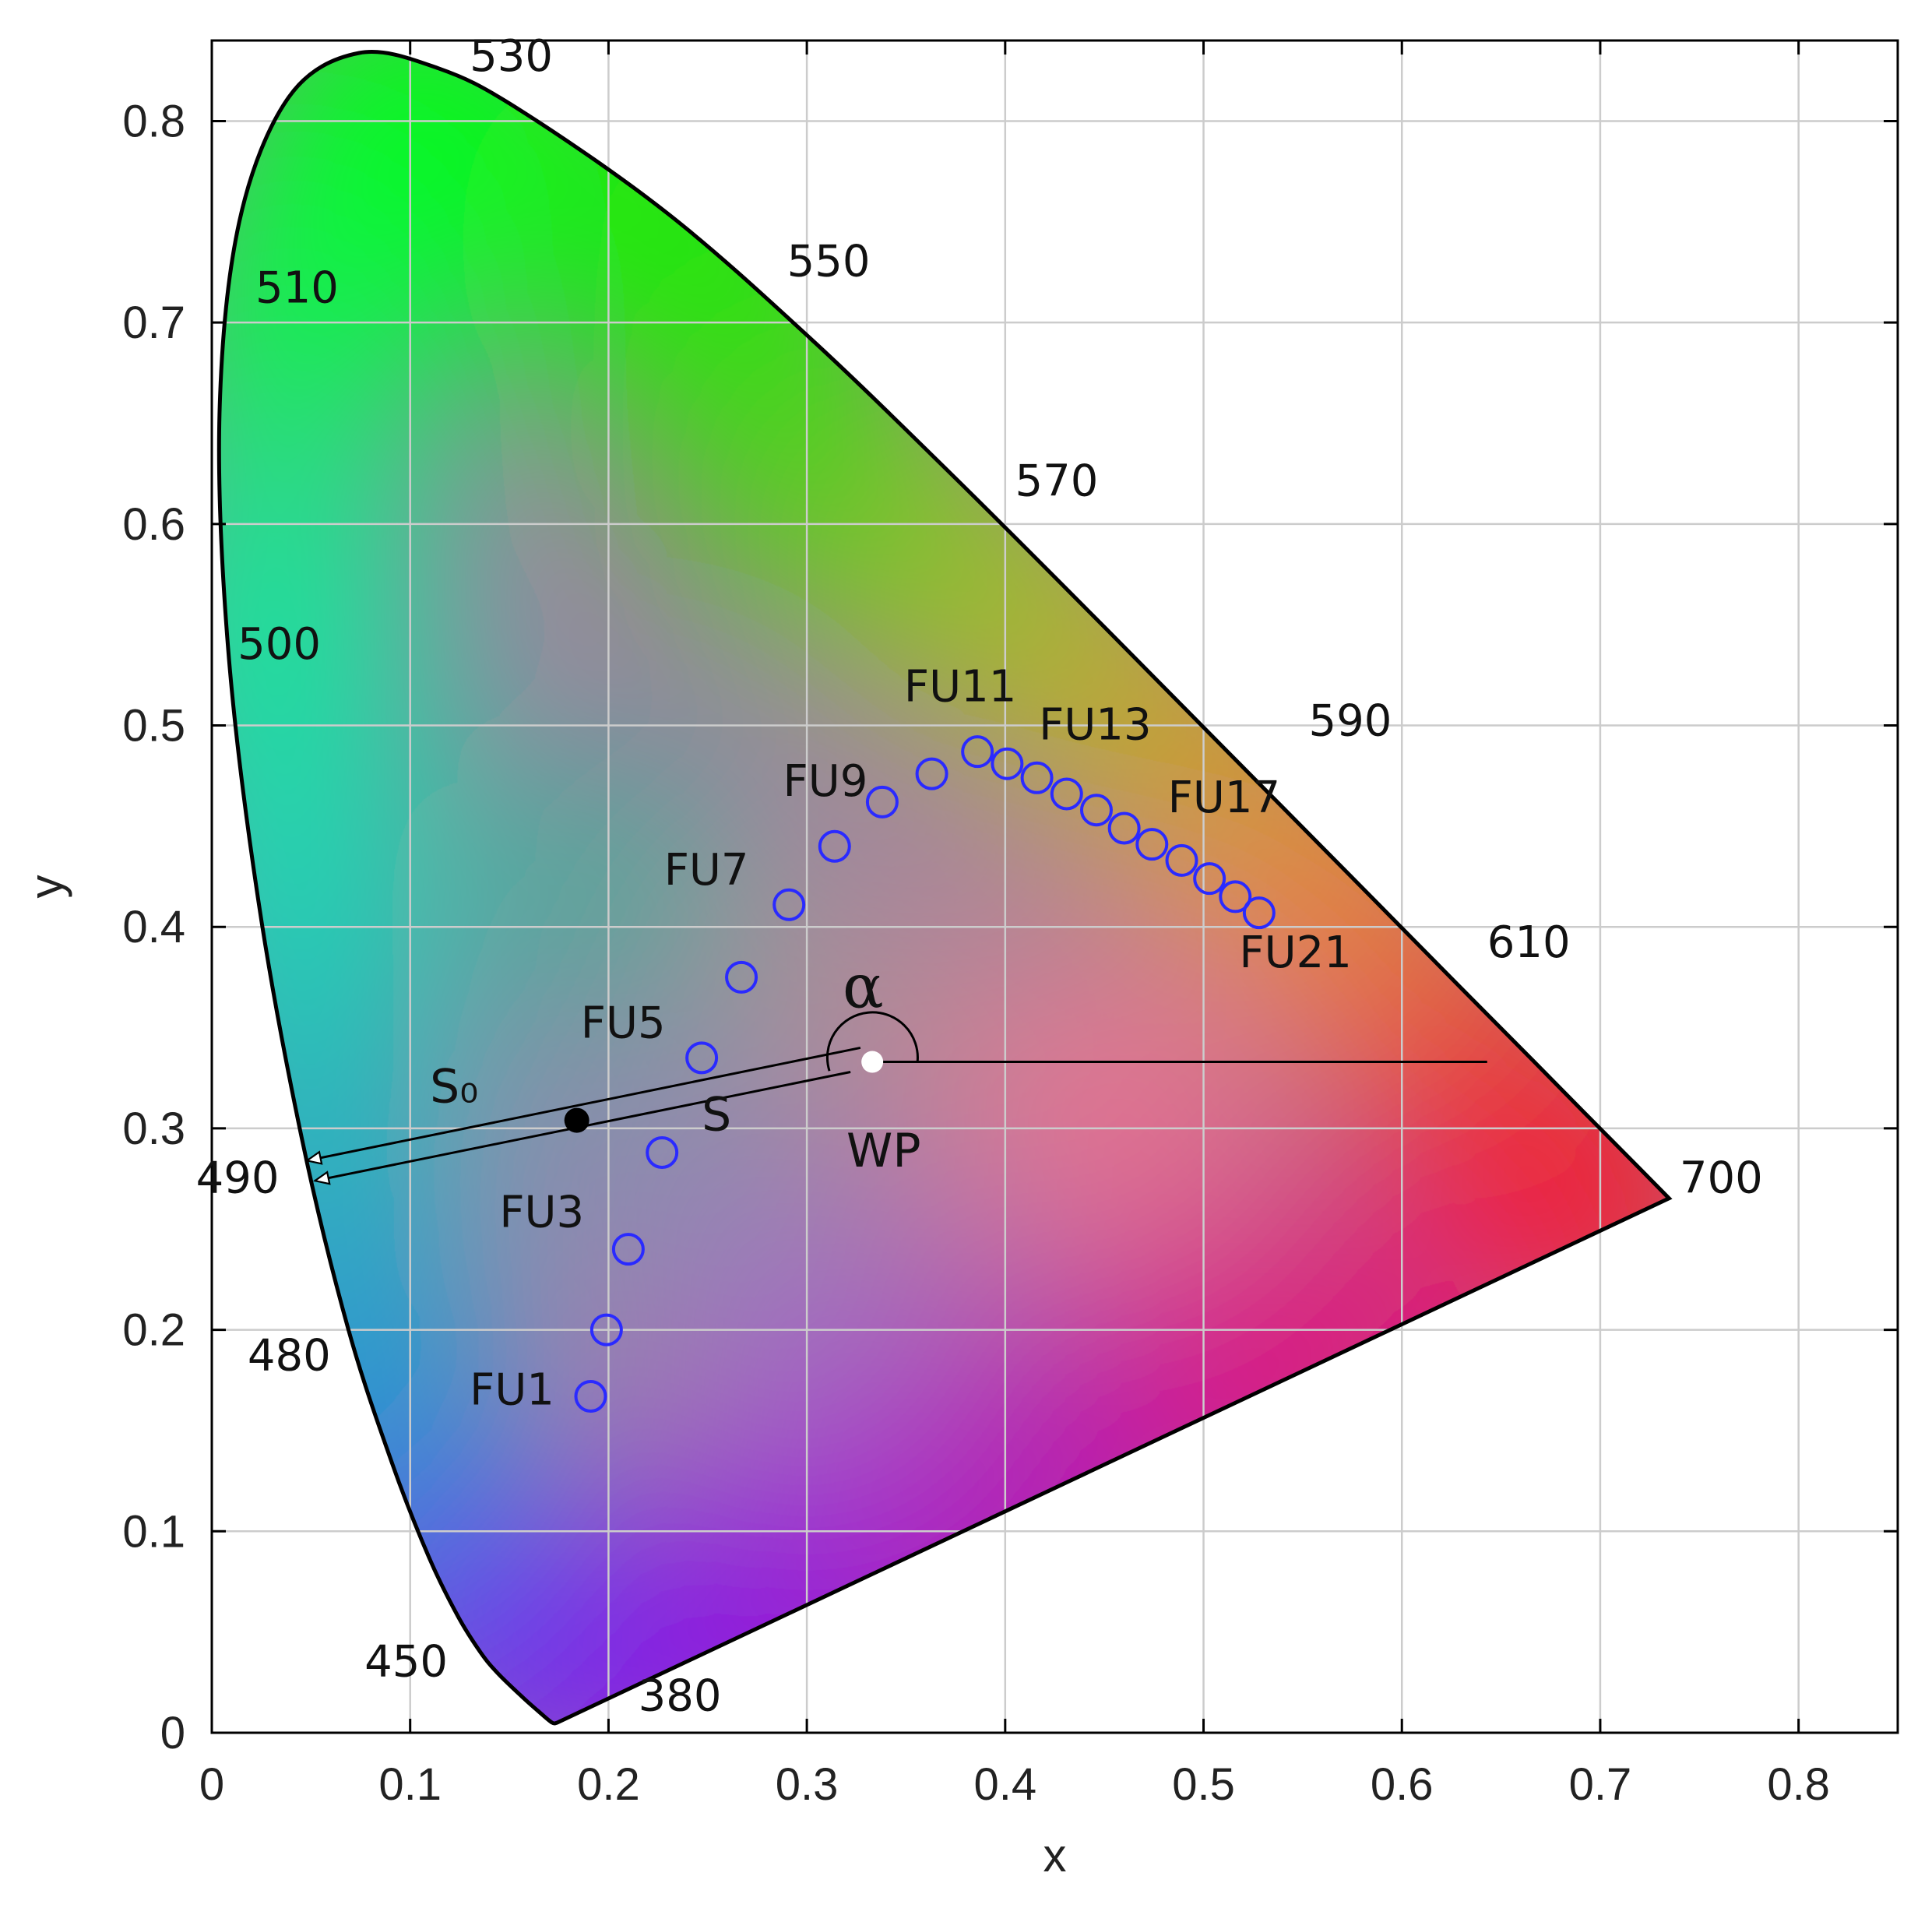 This screenshot has width=1932, height=1922. Describe the element at coordinates (1224, 798) in the screenshot. I see `fu-label: FU17` at that location.